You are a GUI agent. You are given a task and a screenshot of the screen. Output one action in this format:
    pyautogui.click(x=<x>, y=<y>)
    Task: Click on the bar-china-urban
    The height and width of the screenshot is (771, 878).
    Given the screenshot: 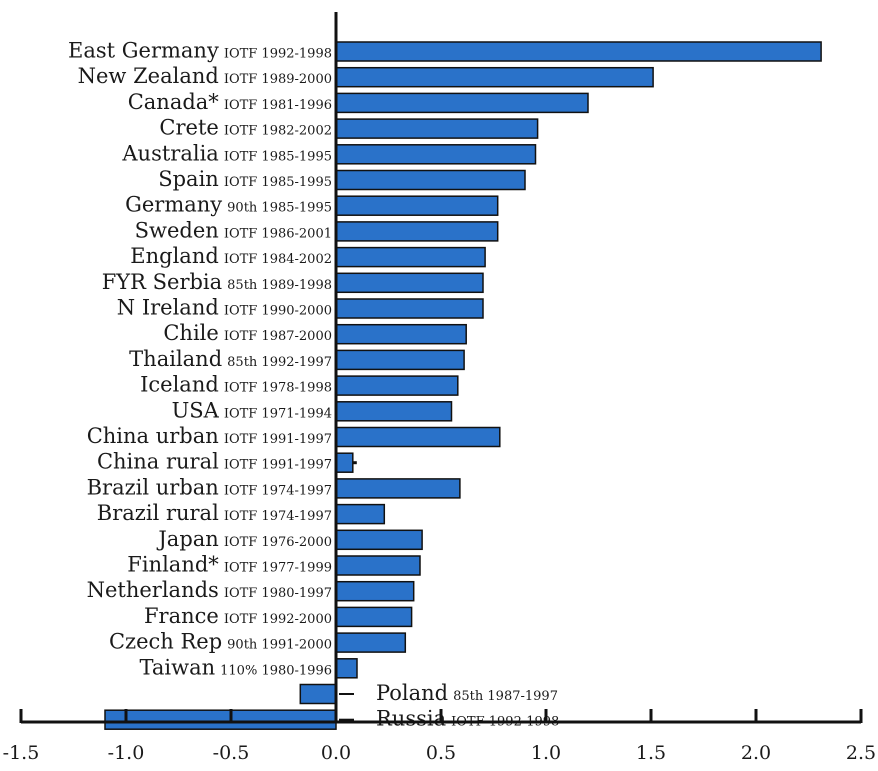 What is the action you would take?
    pyautogui.click(x=418, y=437)
    